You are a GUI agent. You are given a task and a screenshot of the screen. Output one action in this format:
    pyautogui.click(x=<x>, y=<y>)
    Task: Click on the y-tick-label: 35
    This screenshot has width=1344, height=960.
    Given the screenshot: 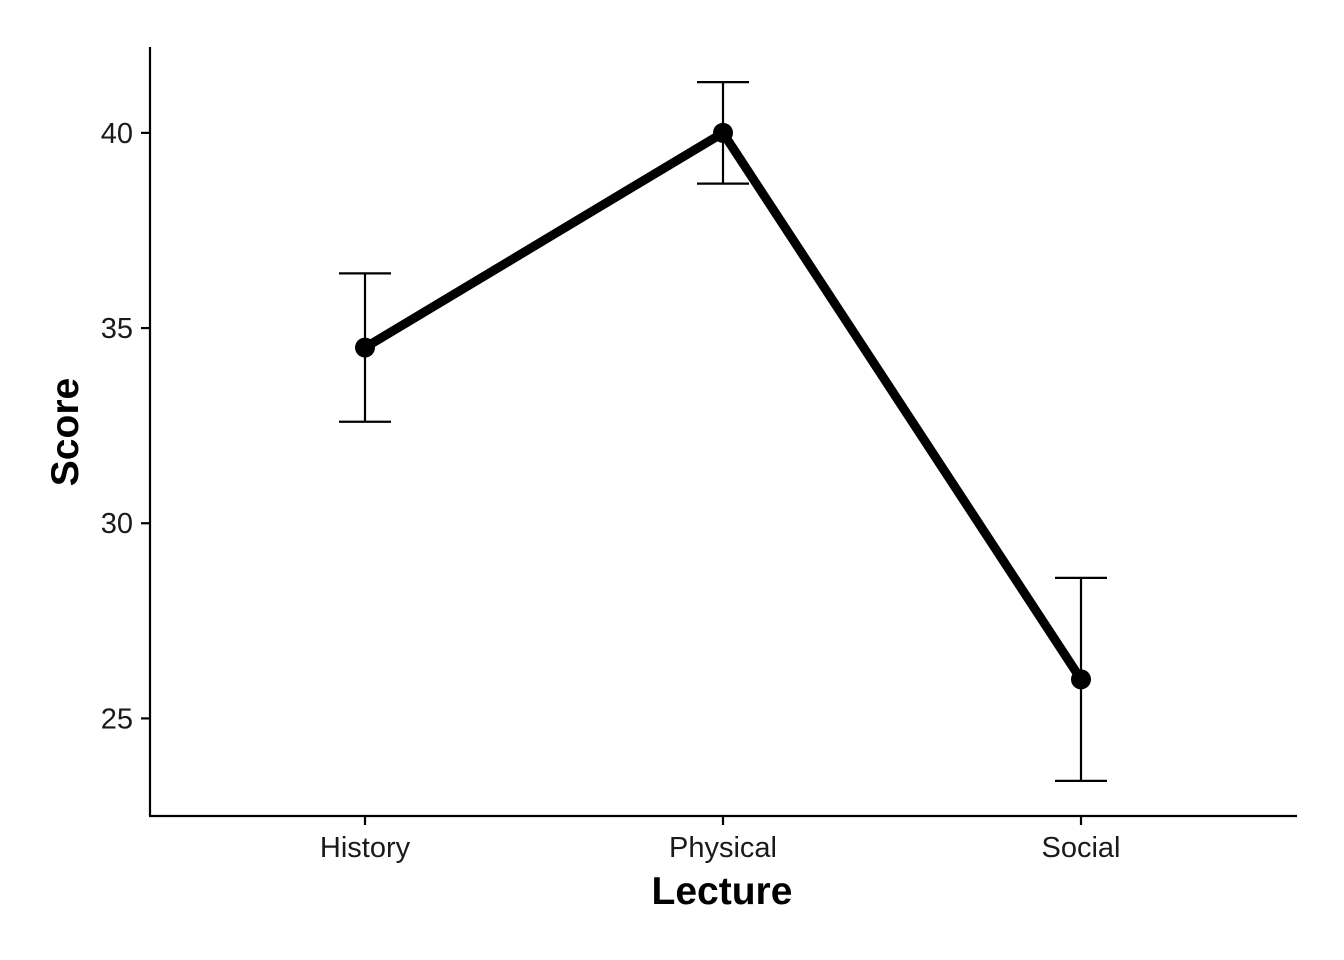 What is the action you would take?
    pyautogui.click(x=117, y=329)
    